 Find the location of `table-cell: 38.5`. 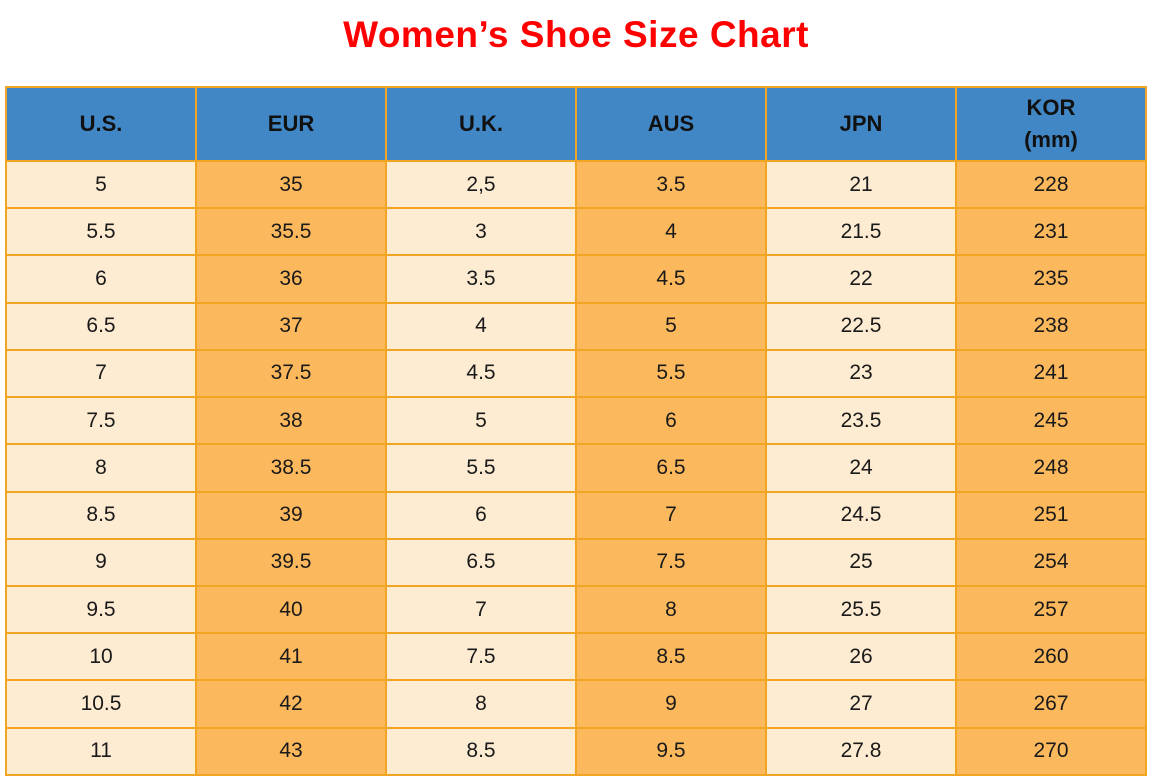

table-cell: 38.5 is located at coordinates (291, 468).